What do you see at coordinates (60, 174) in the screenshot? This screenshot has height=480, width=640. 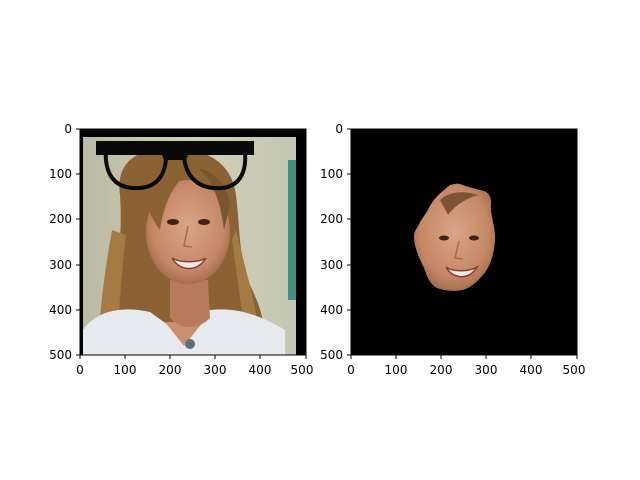 I see `left-y-tick-label: 100` at bounding box center [60, 174].